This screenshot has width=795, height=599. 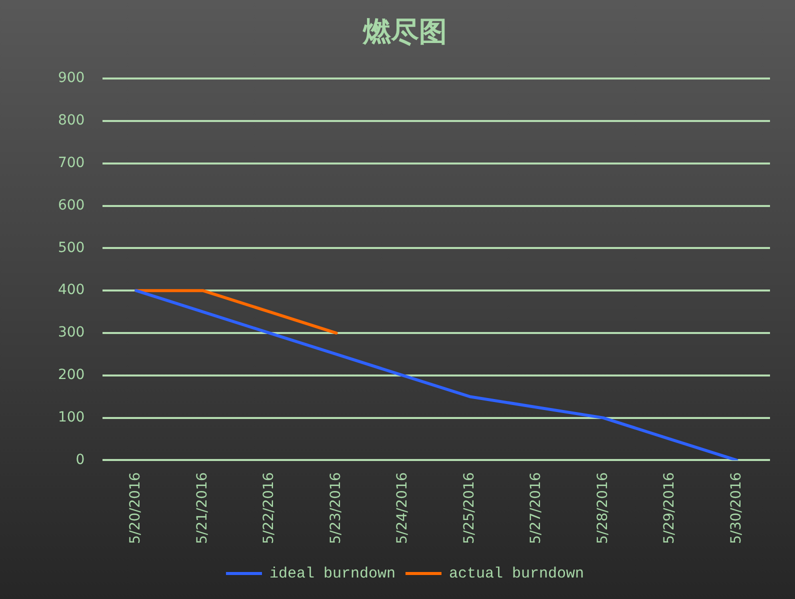 I want to click on x-tick-label: 5/29/2016, so click(x=670, y=508).